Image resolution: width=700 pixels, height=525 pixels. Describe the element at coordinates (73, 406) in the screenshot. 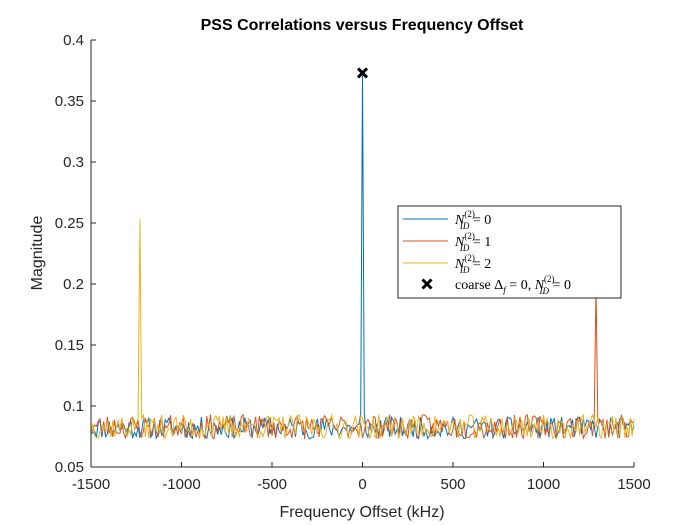

I see `y-tick-label: 0.1` at that location.